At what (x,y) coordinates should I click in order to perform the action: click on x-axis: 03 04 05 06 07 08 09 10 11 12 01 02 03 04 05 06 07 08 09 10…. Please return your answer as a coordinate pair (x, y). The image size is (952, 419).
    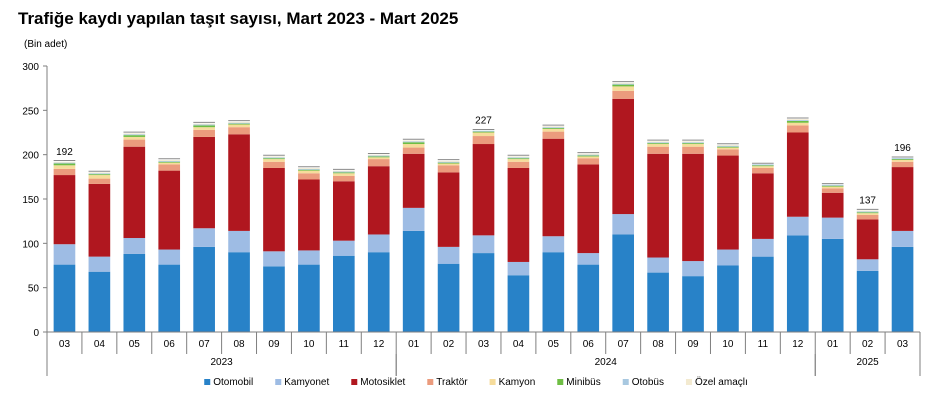
    Looking at the image, I should click on (483, 353).